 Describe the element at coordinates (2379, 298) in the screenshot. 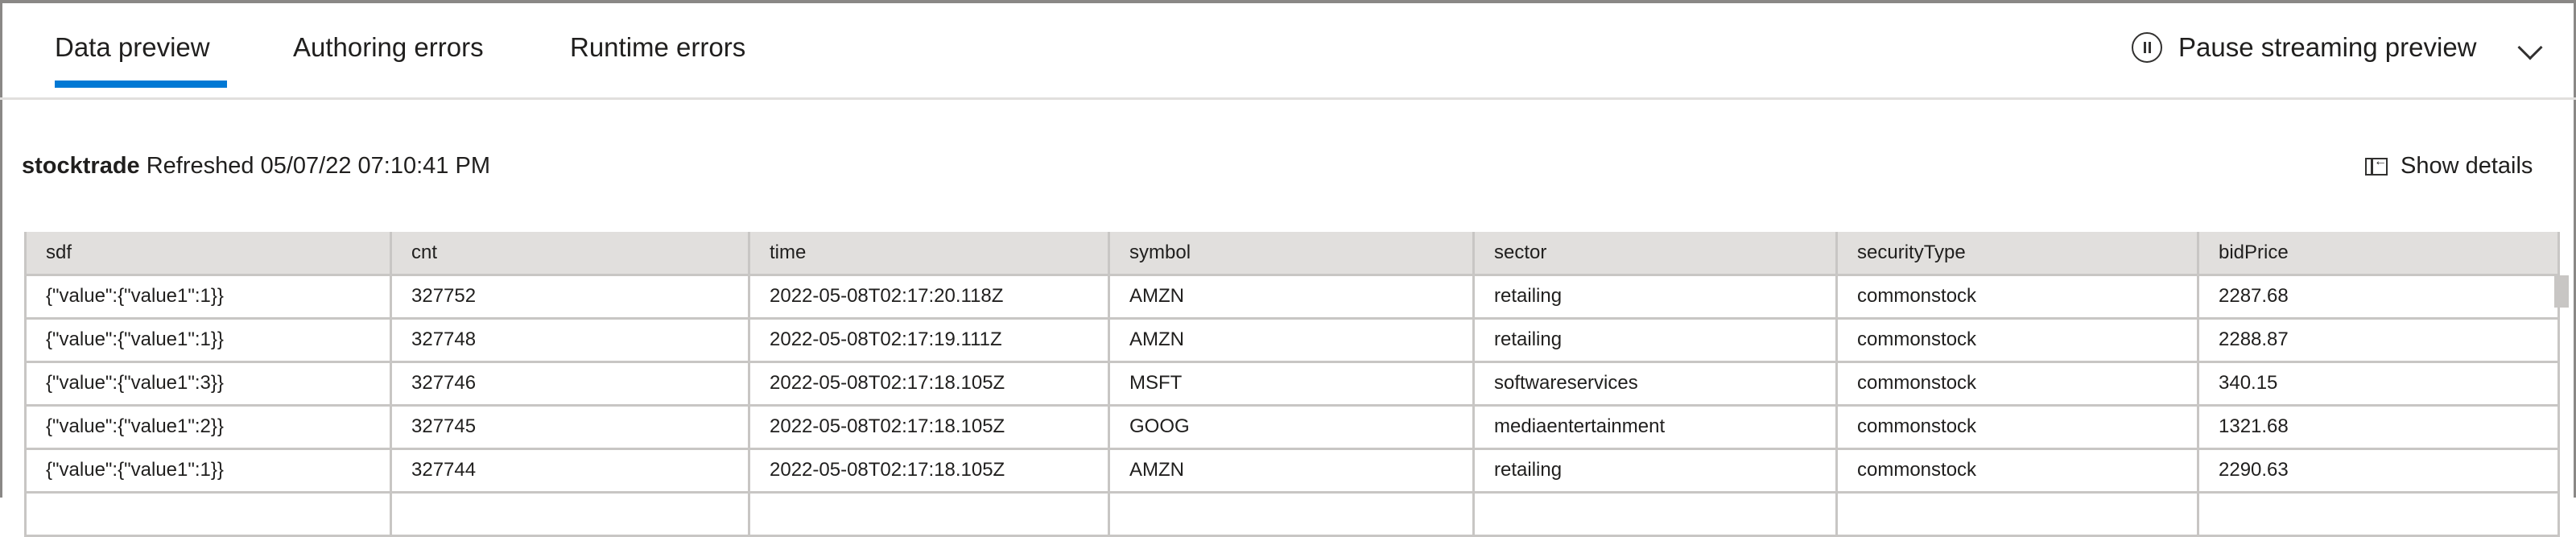

I see `cell-bidPrice: 2287.68` at that location.